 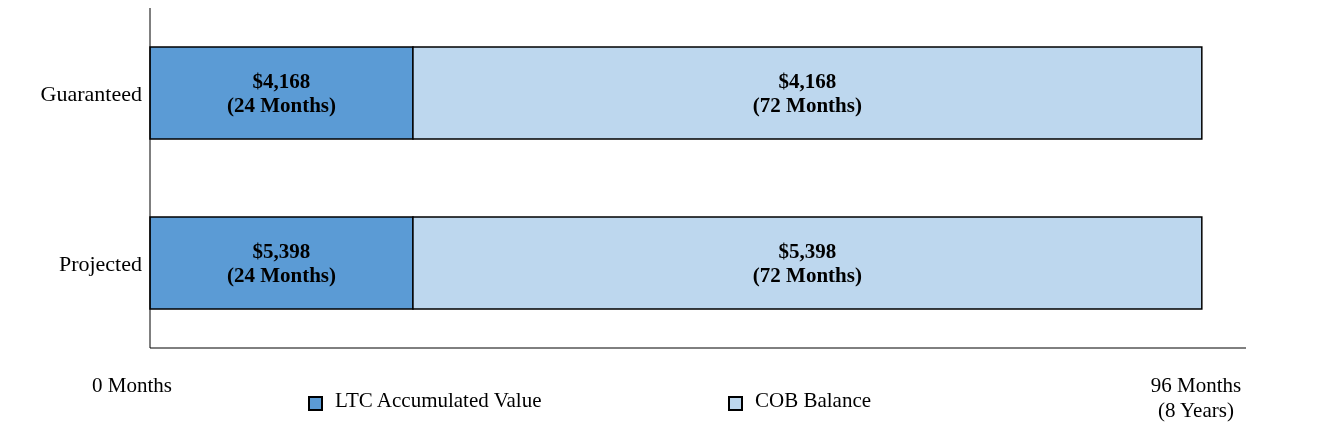 I want to click on text: 96 Months (8 Years), so click(x=1196, y=398).